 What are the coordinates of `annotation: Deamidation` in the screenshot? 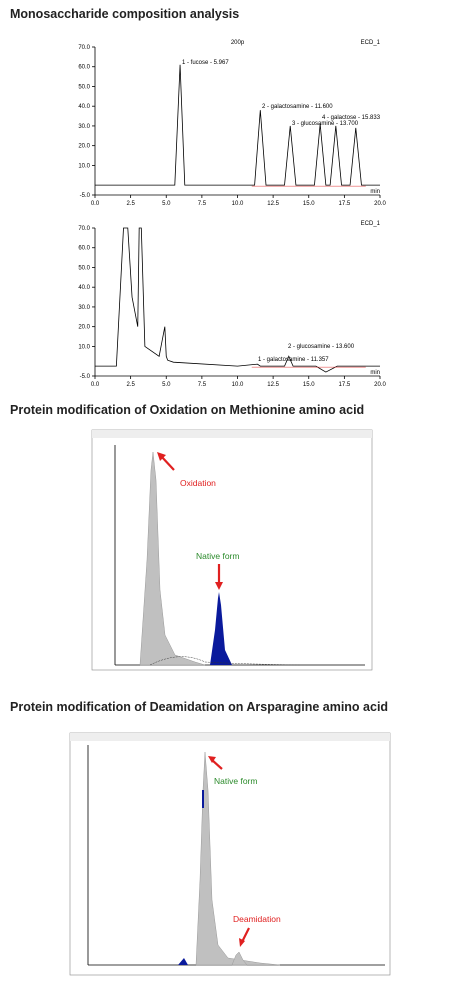 It's located at (257, 919).